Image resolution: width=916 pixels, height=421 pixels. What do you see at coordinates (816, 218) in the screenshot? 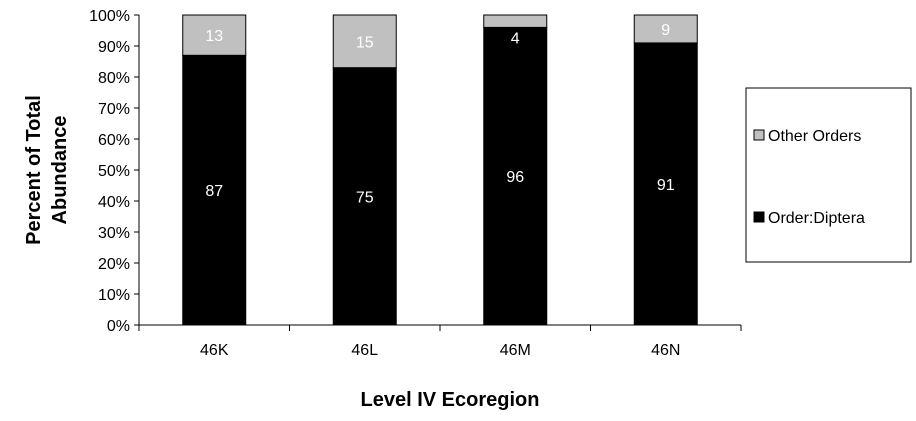
I see `legend-label-order-diptera: Order:Diptera` at bounding box center [816, 218].